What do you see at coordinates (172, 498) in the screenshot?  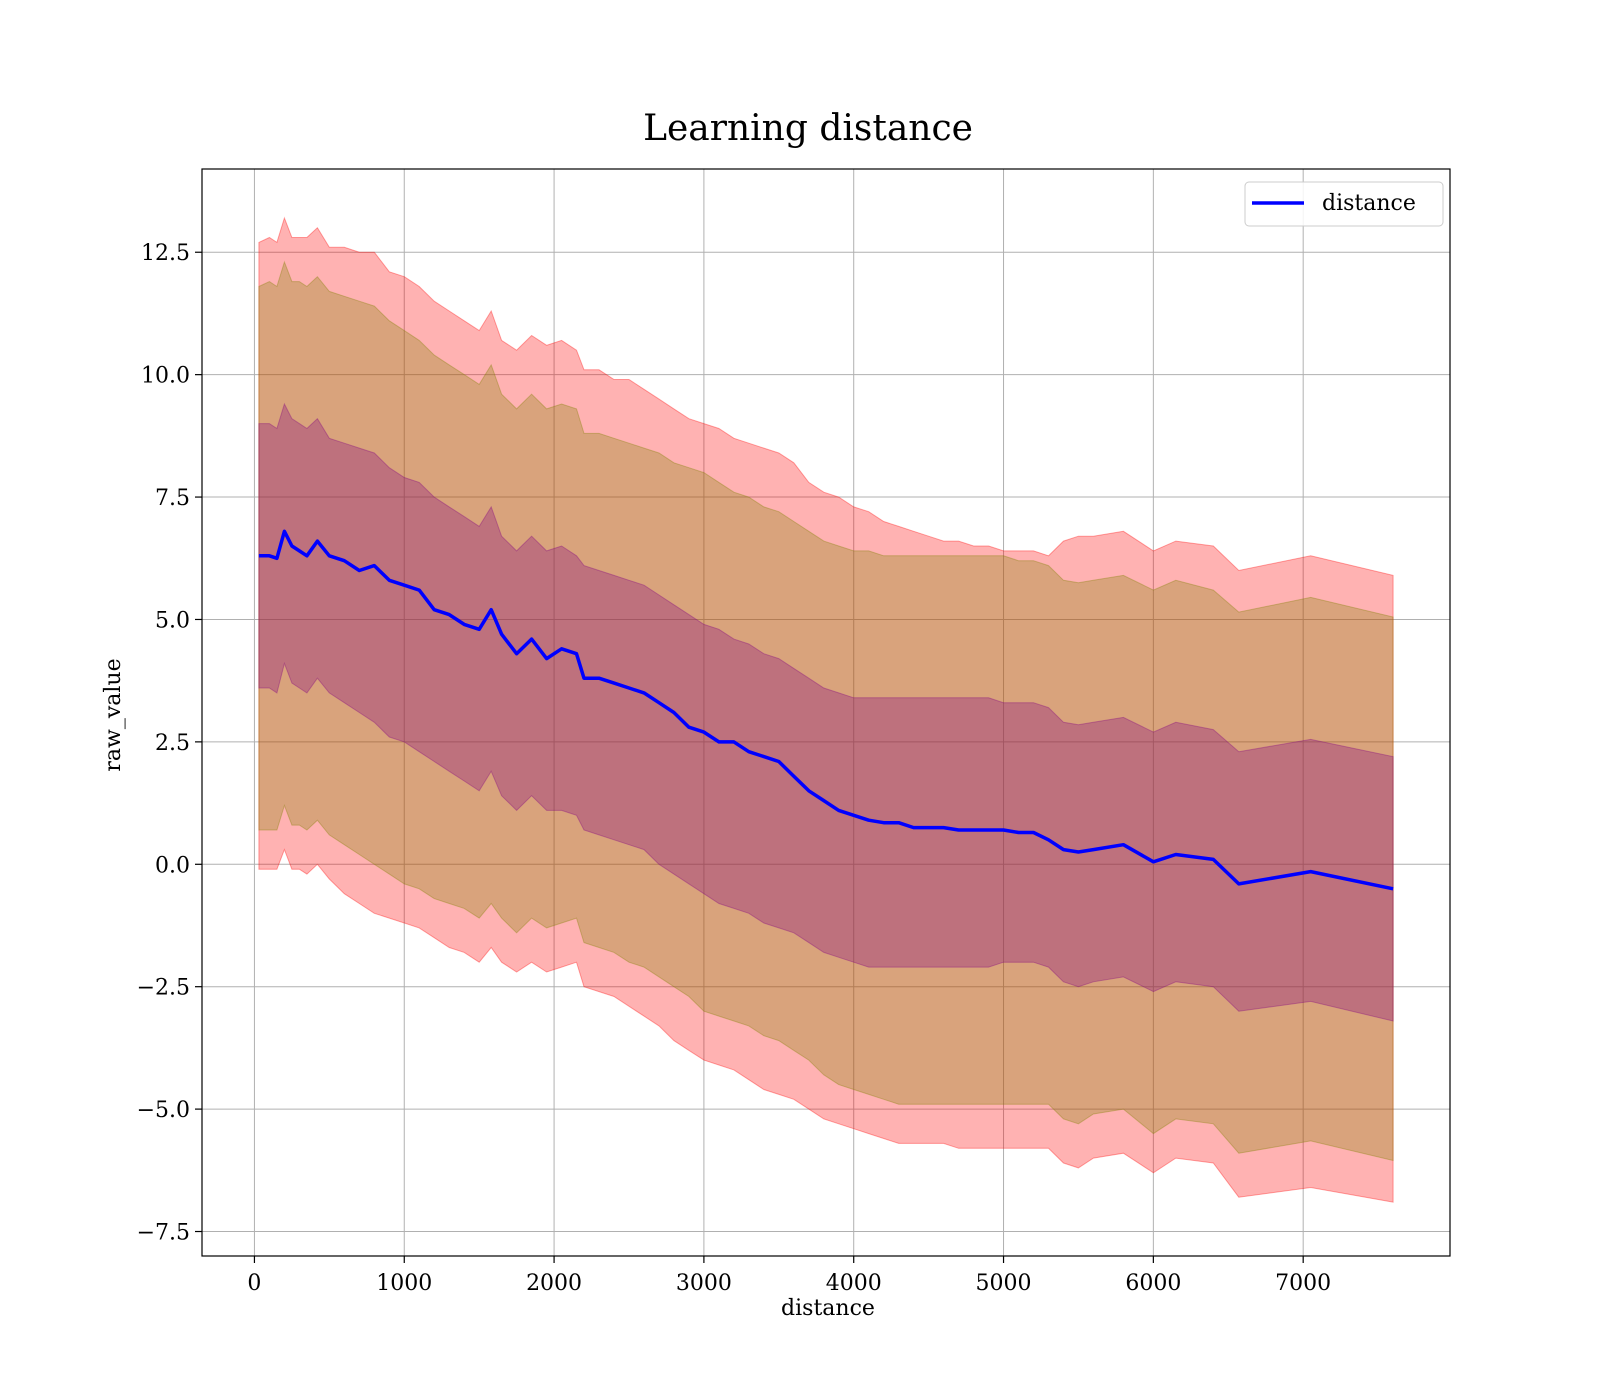 I see `y-tick-label: 7.5` at bounding box center [172, 498].